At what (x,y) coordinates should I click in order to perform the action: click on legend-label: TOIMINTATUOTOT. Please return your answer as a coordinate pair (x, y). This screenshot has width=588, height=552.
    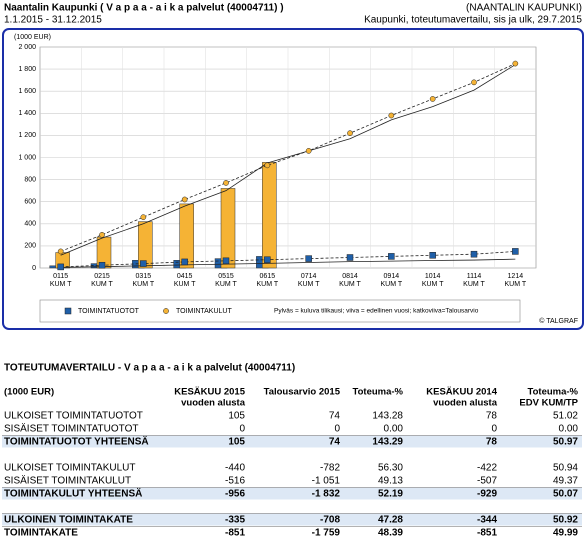
    Looking at the image, I should click on (109, 311).